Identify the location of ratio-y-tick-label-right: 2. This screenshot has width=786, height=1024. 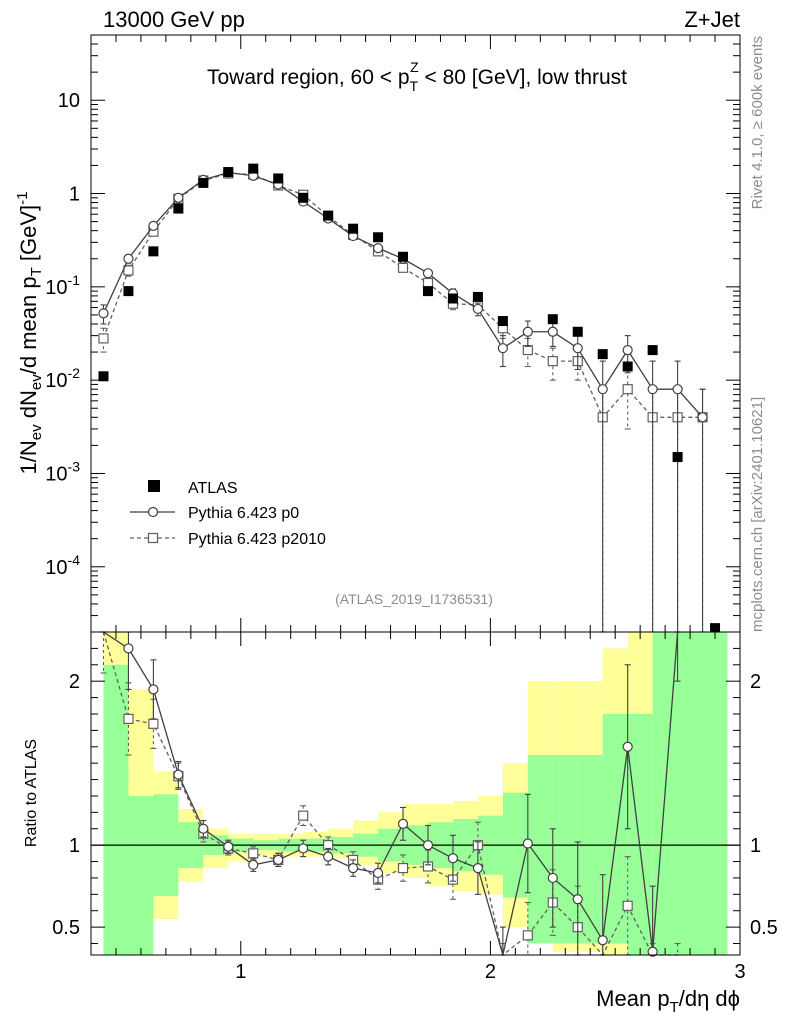
(755, 682).